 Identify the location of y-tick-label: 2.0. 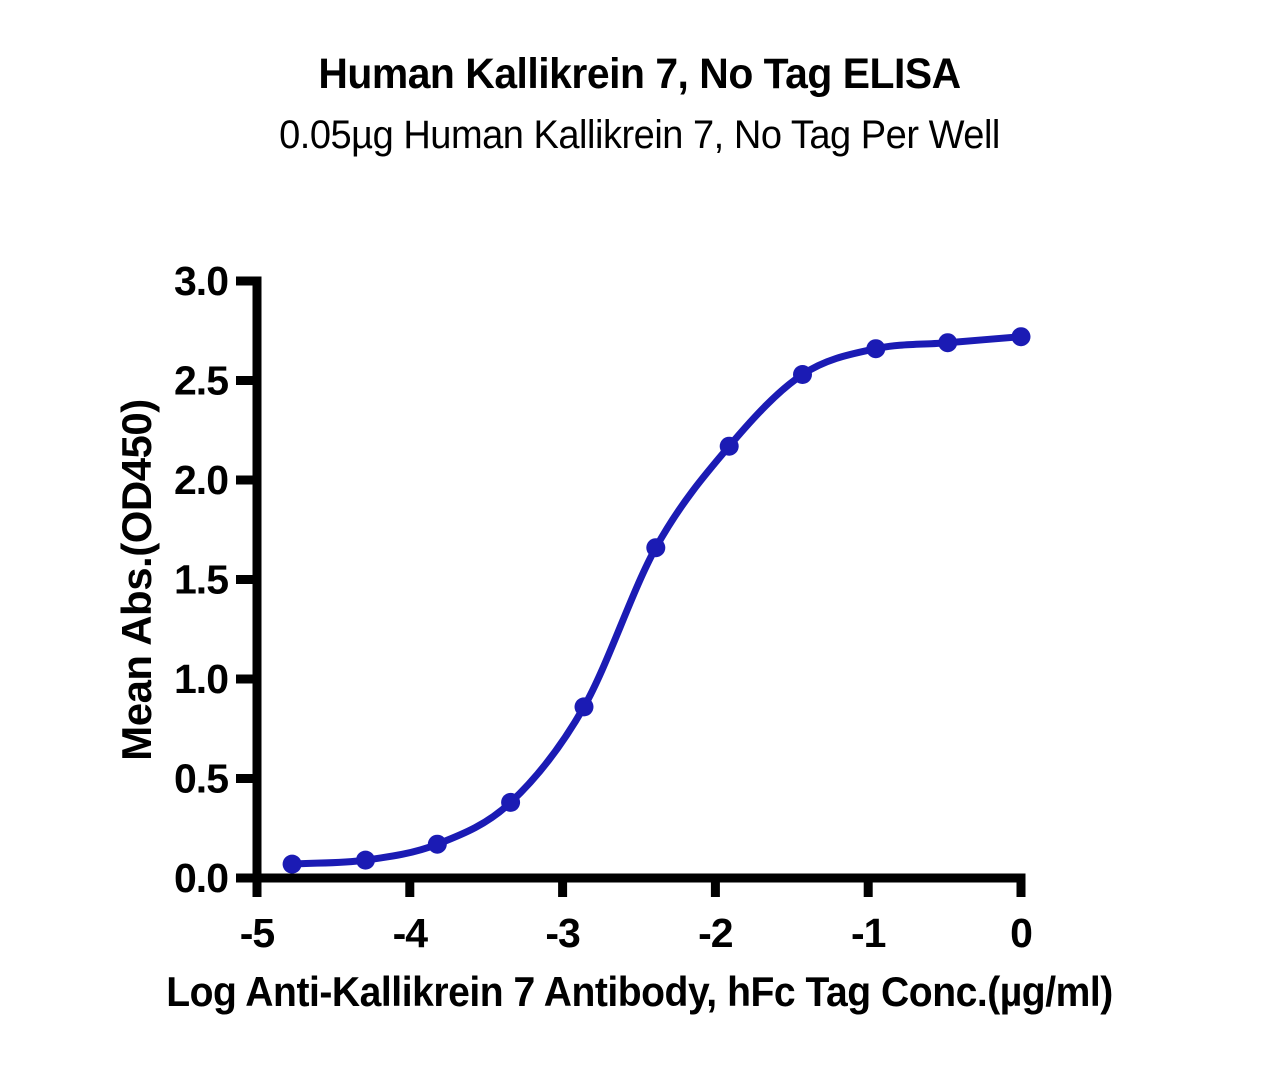
(201, 480).